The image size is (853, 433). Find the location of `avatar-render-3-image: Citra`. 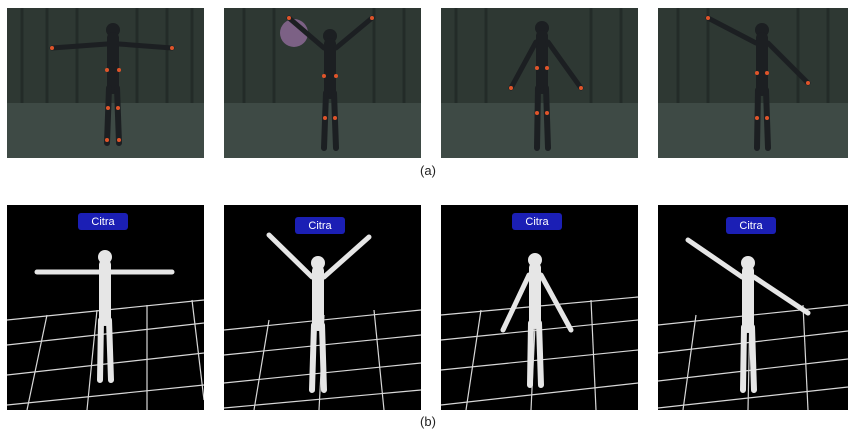

avatar-render-3-image: Citra is located at coordinates (539, 307).